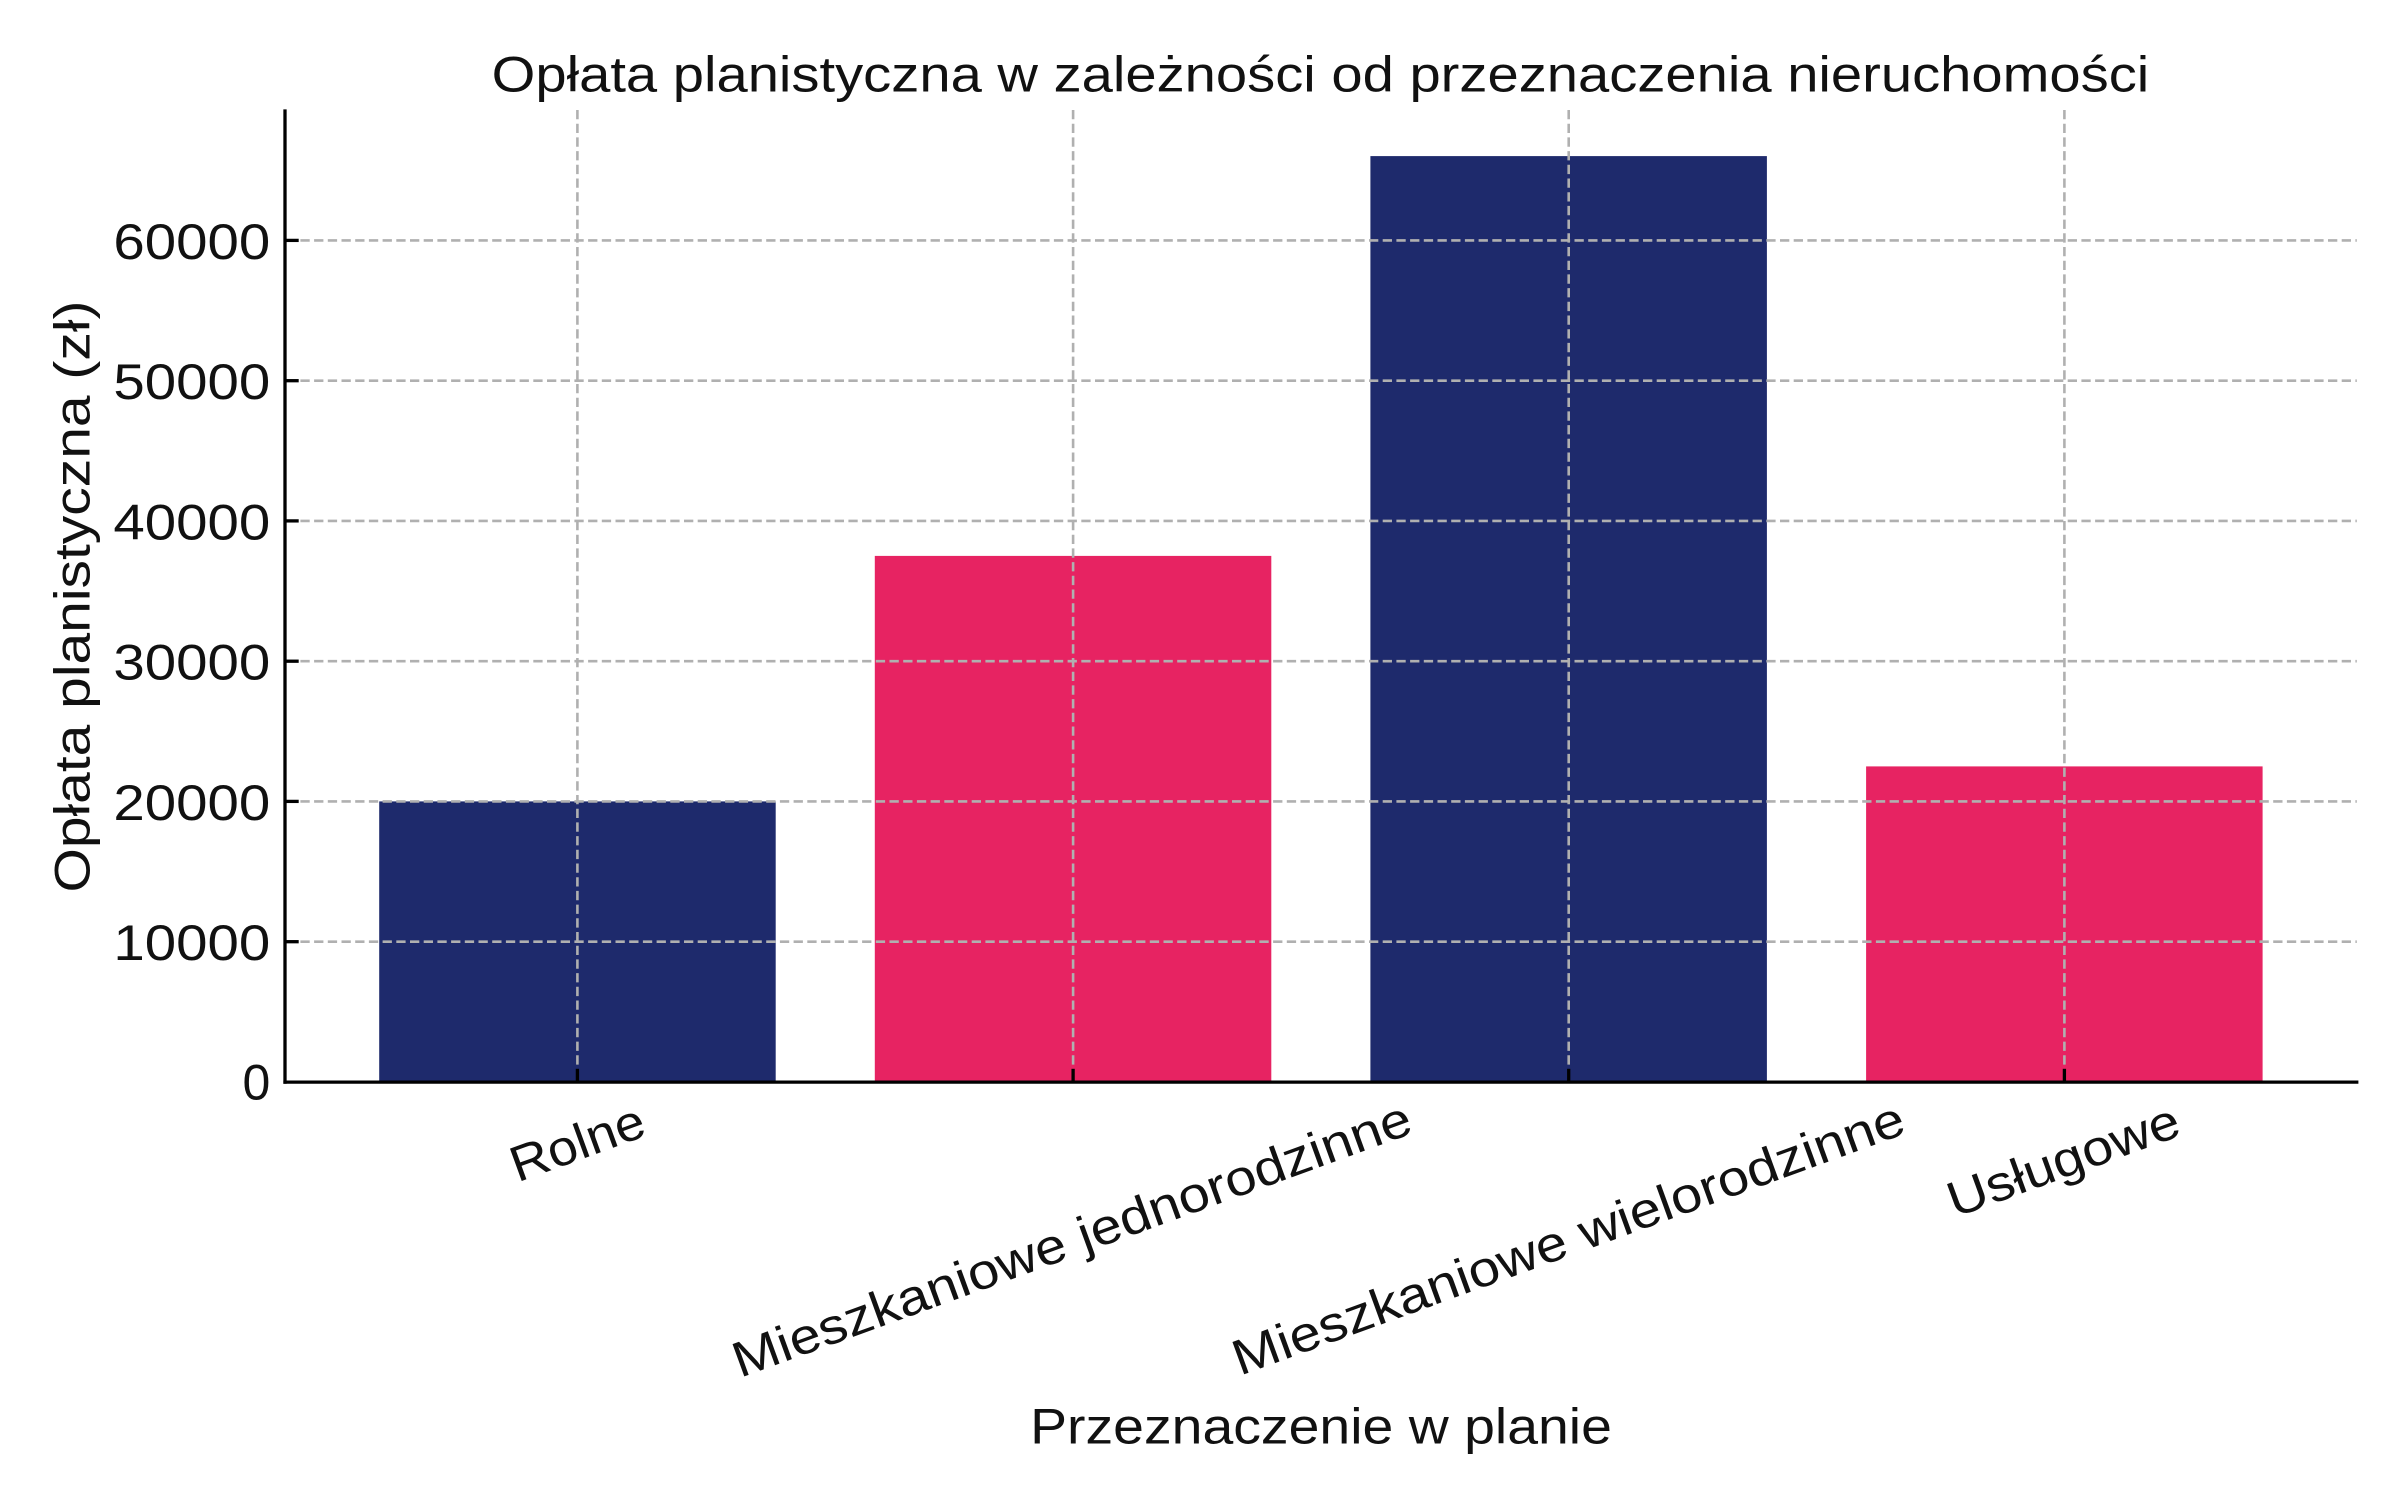  I want to click on svg-text: 40000, so click(191, 522).